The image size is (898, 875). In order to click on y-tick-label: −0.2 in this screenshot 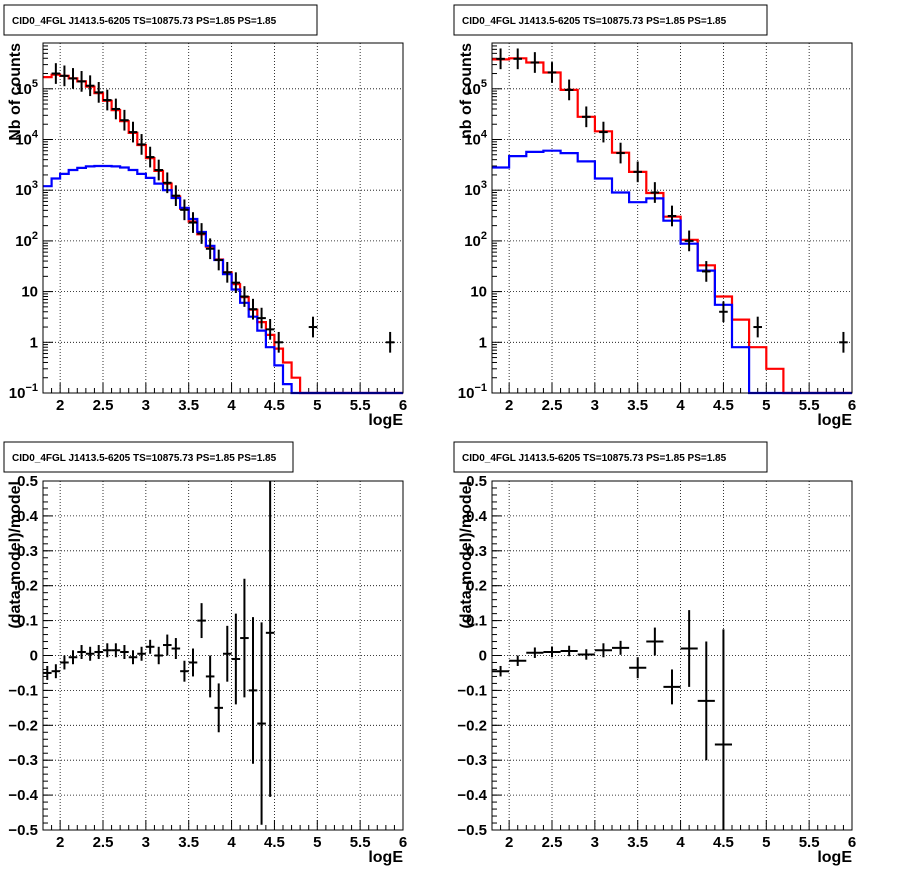, I will do `click(23, 725)`.